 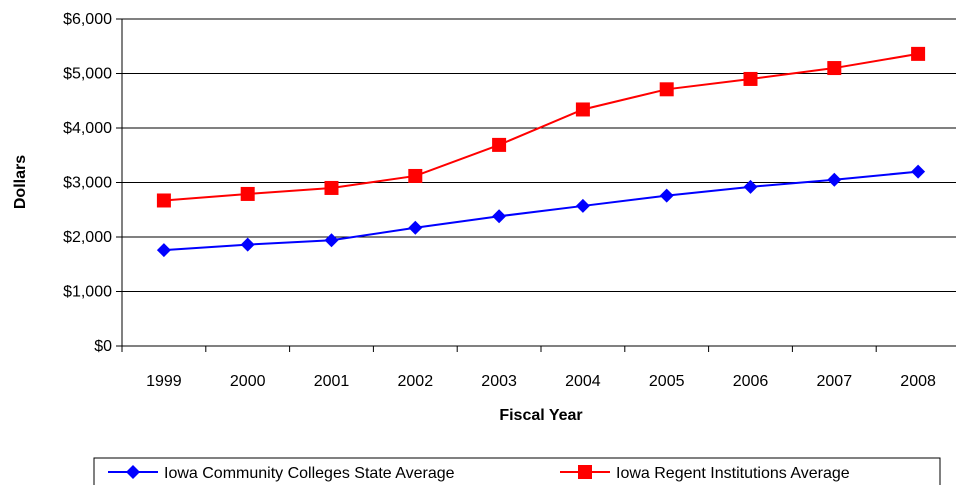 What do you see at coordinates (332, 381) in the screenshot?
I see `x-tick-label: 2001` at bounding box center [332, 381].